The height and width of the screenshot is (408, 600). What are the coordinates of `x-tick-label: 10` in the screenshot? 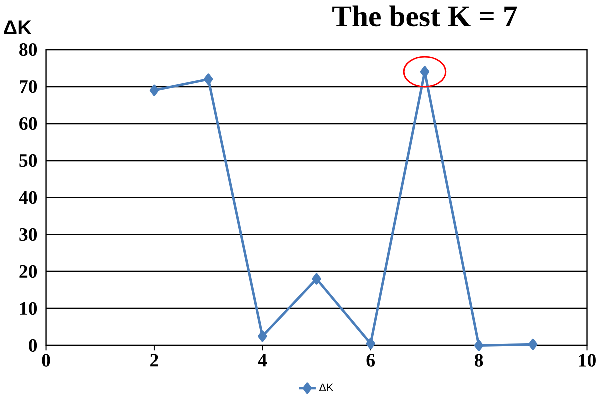 It's located at (587, 360).